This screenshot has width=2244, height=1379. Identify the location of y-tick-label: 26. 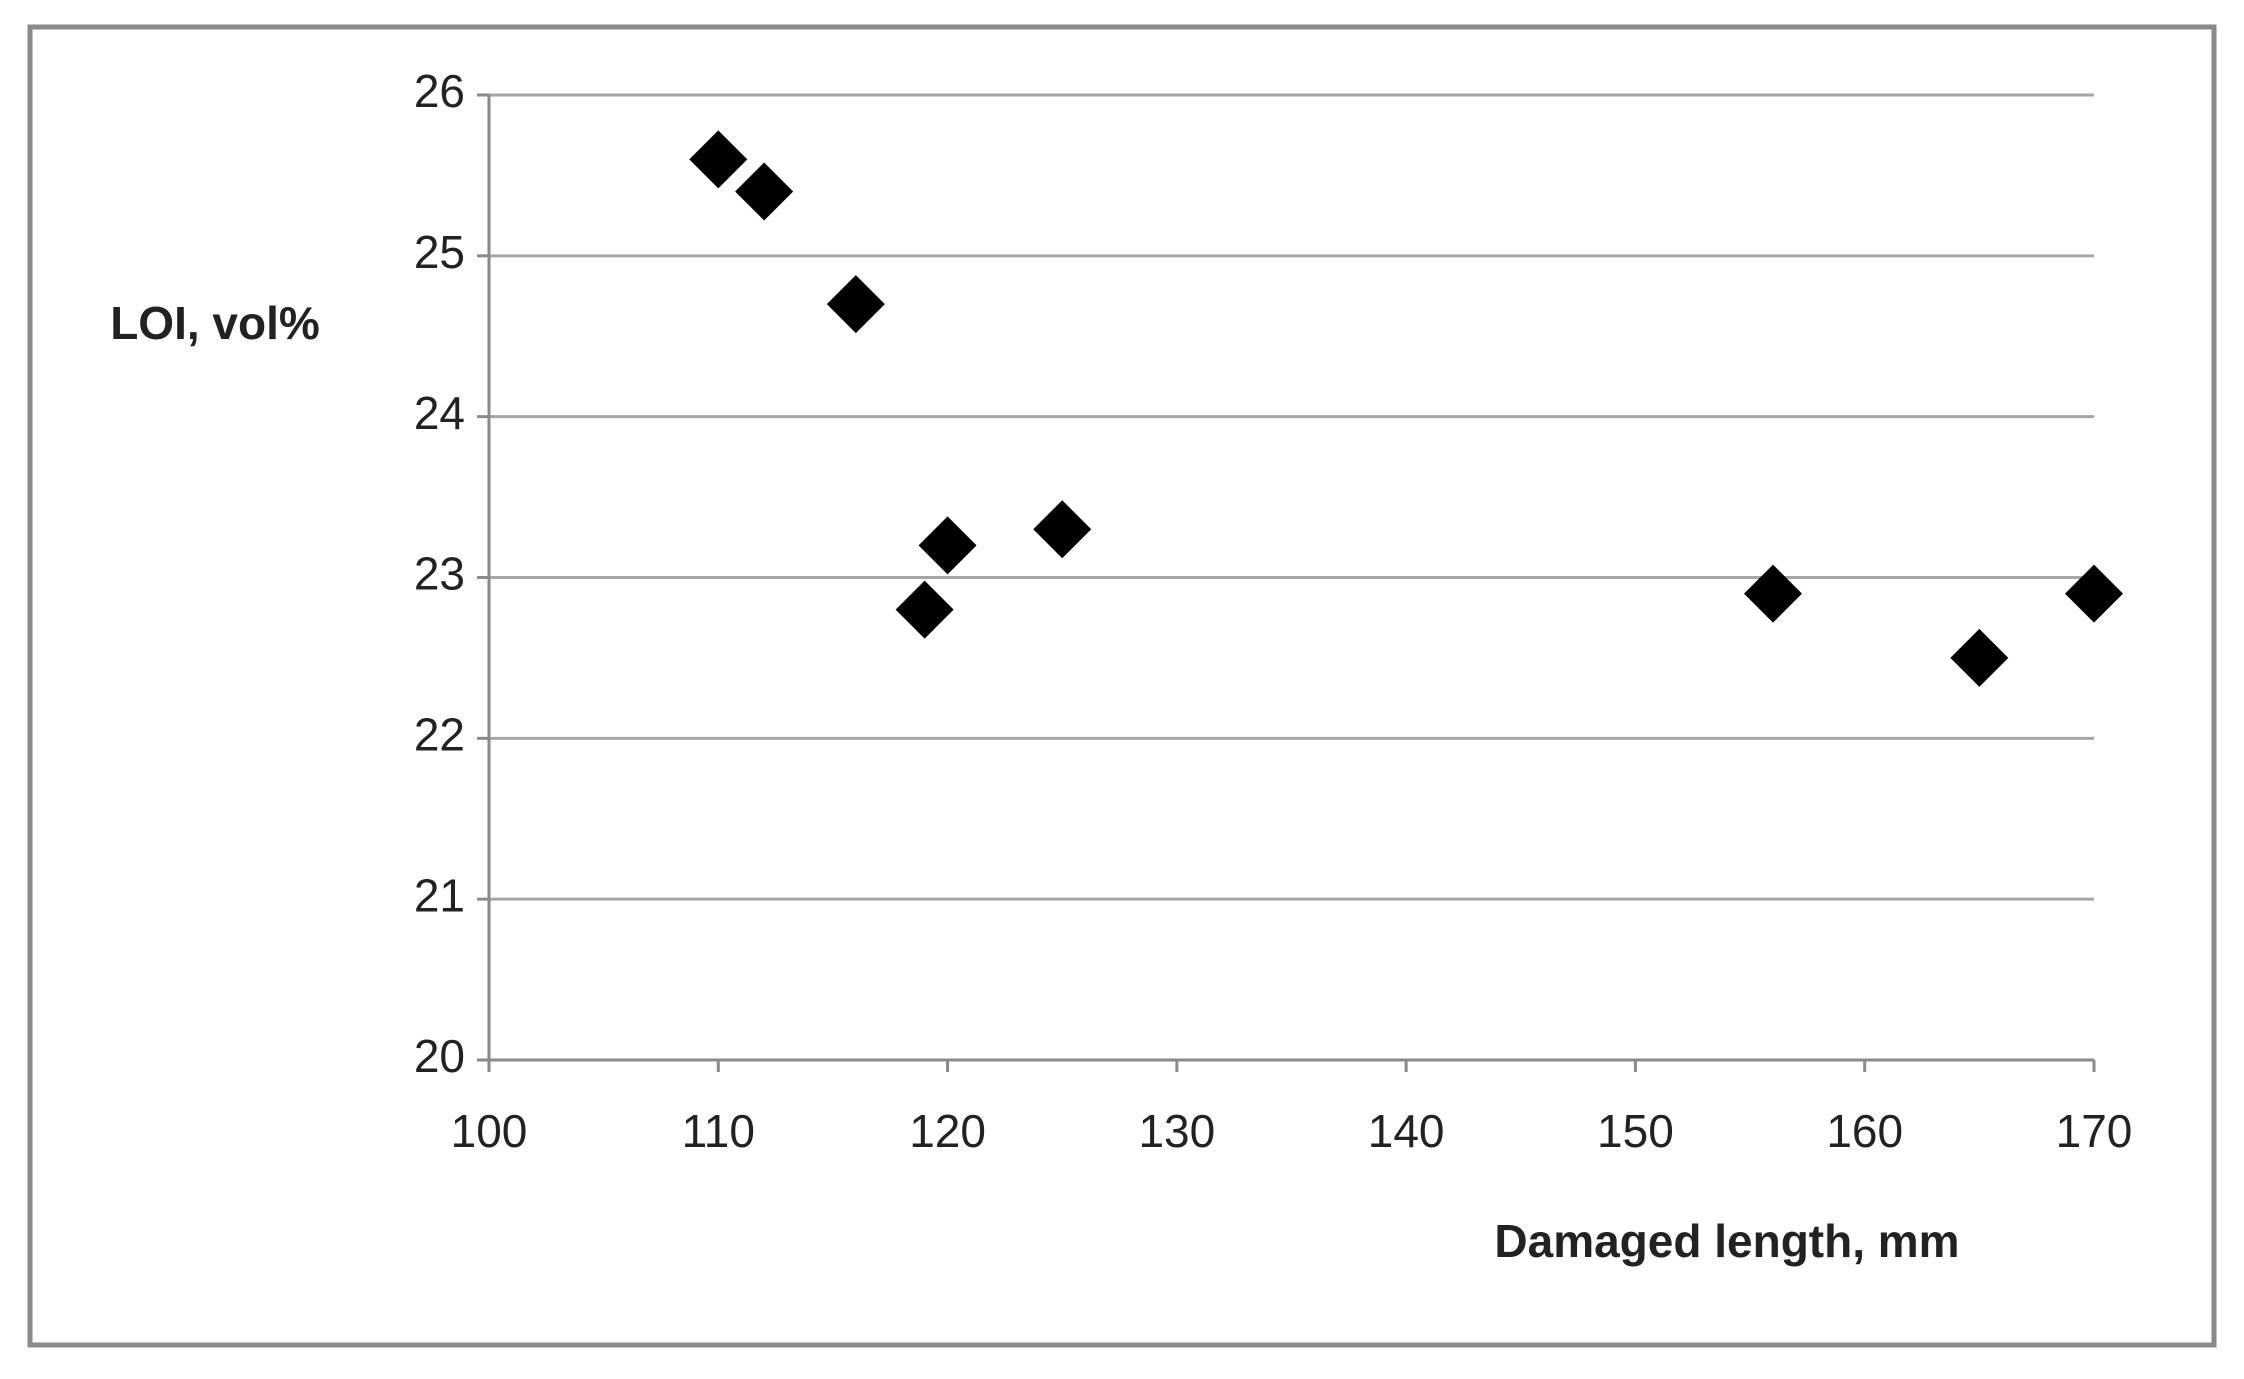
(439, 91).